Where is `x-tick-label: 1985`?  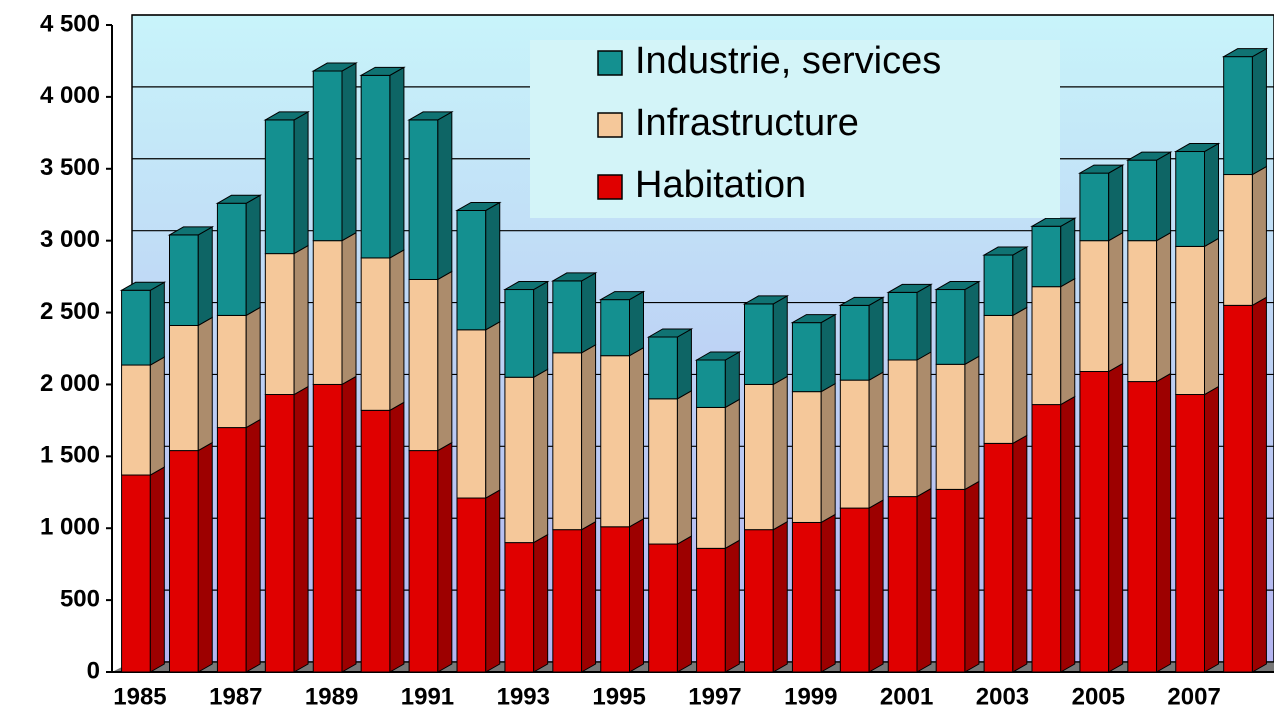
x-tick-label: 1985 is located at coordinates (139, 696).